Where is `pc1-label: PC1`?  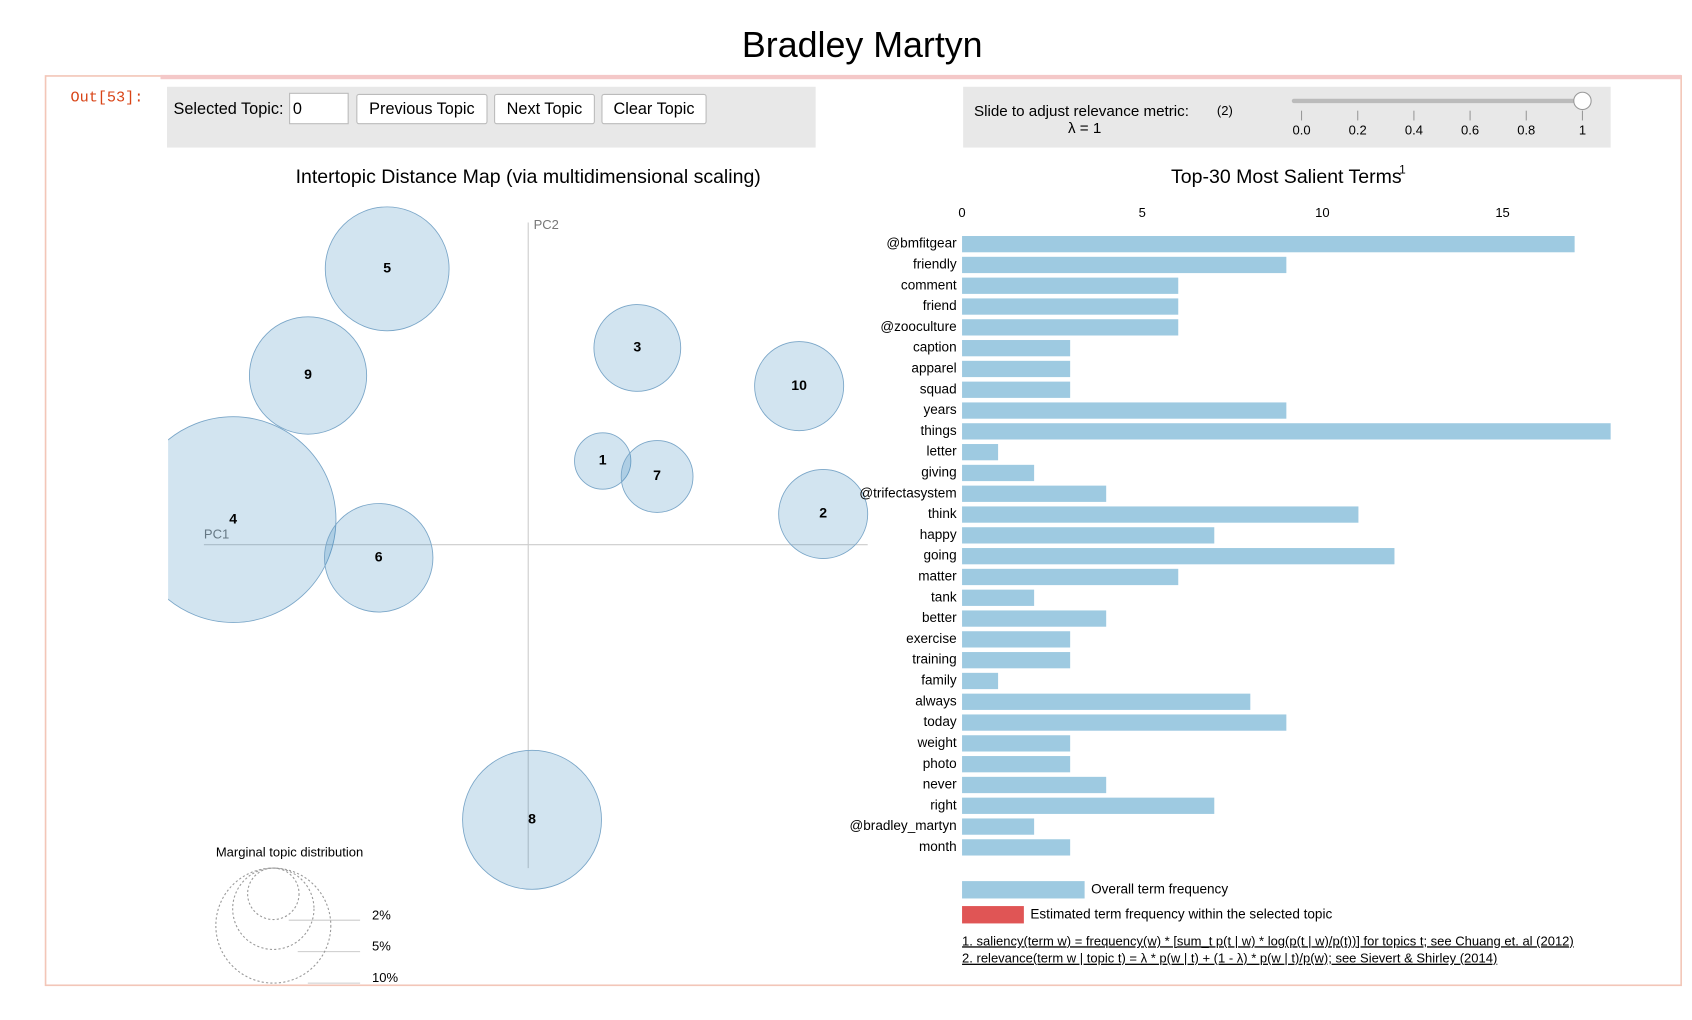
pc1-label: PC1 is located at coordinates (216, 533).